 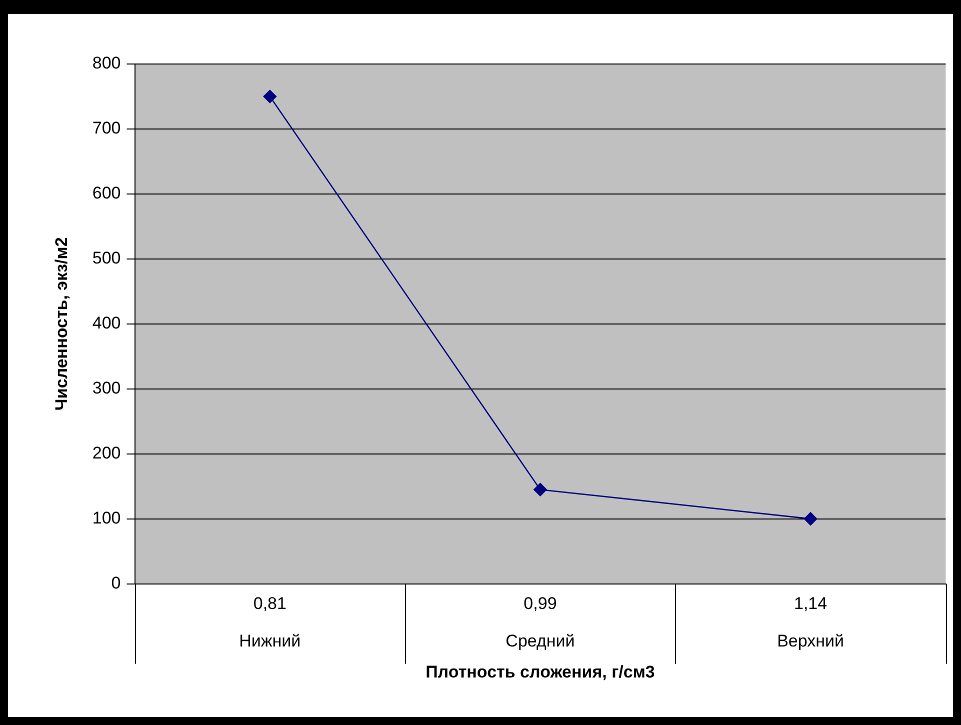 I want to click on x-tick-label: 1,14 Верхний, so click(x=810, y=622).